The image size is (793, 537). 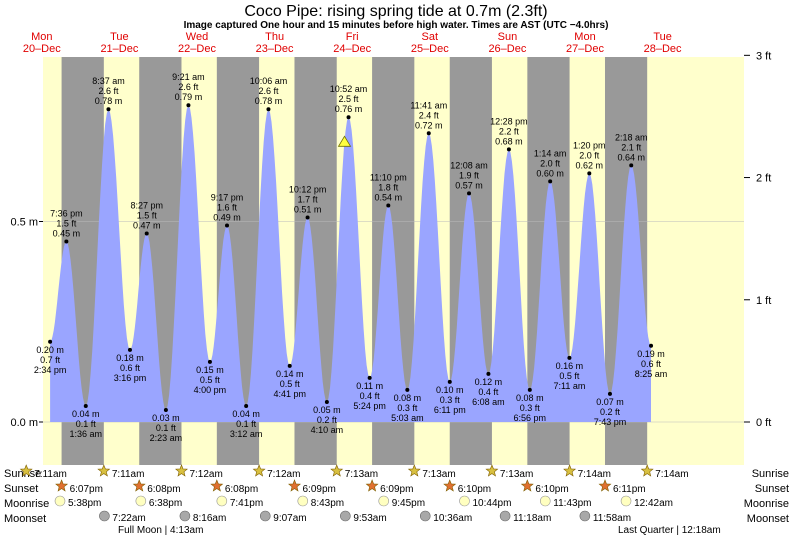 What do you see at coordinates (119, 49) in the screenshot?
I see `day-date: 21–Dec` at bounding box center [119, 49].